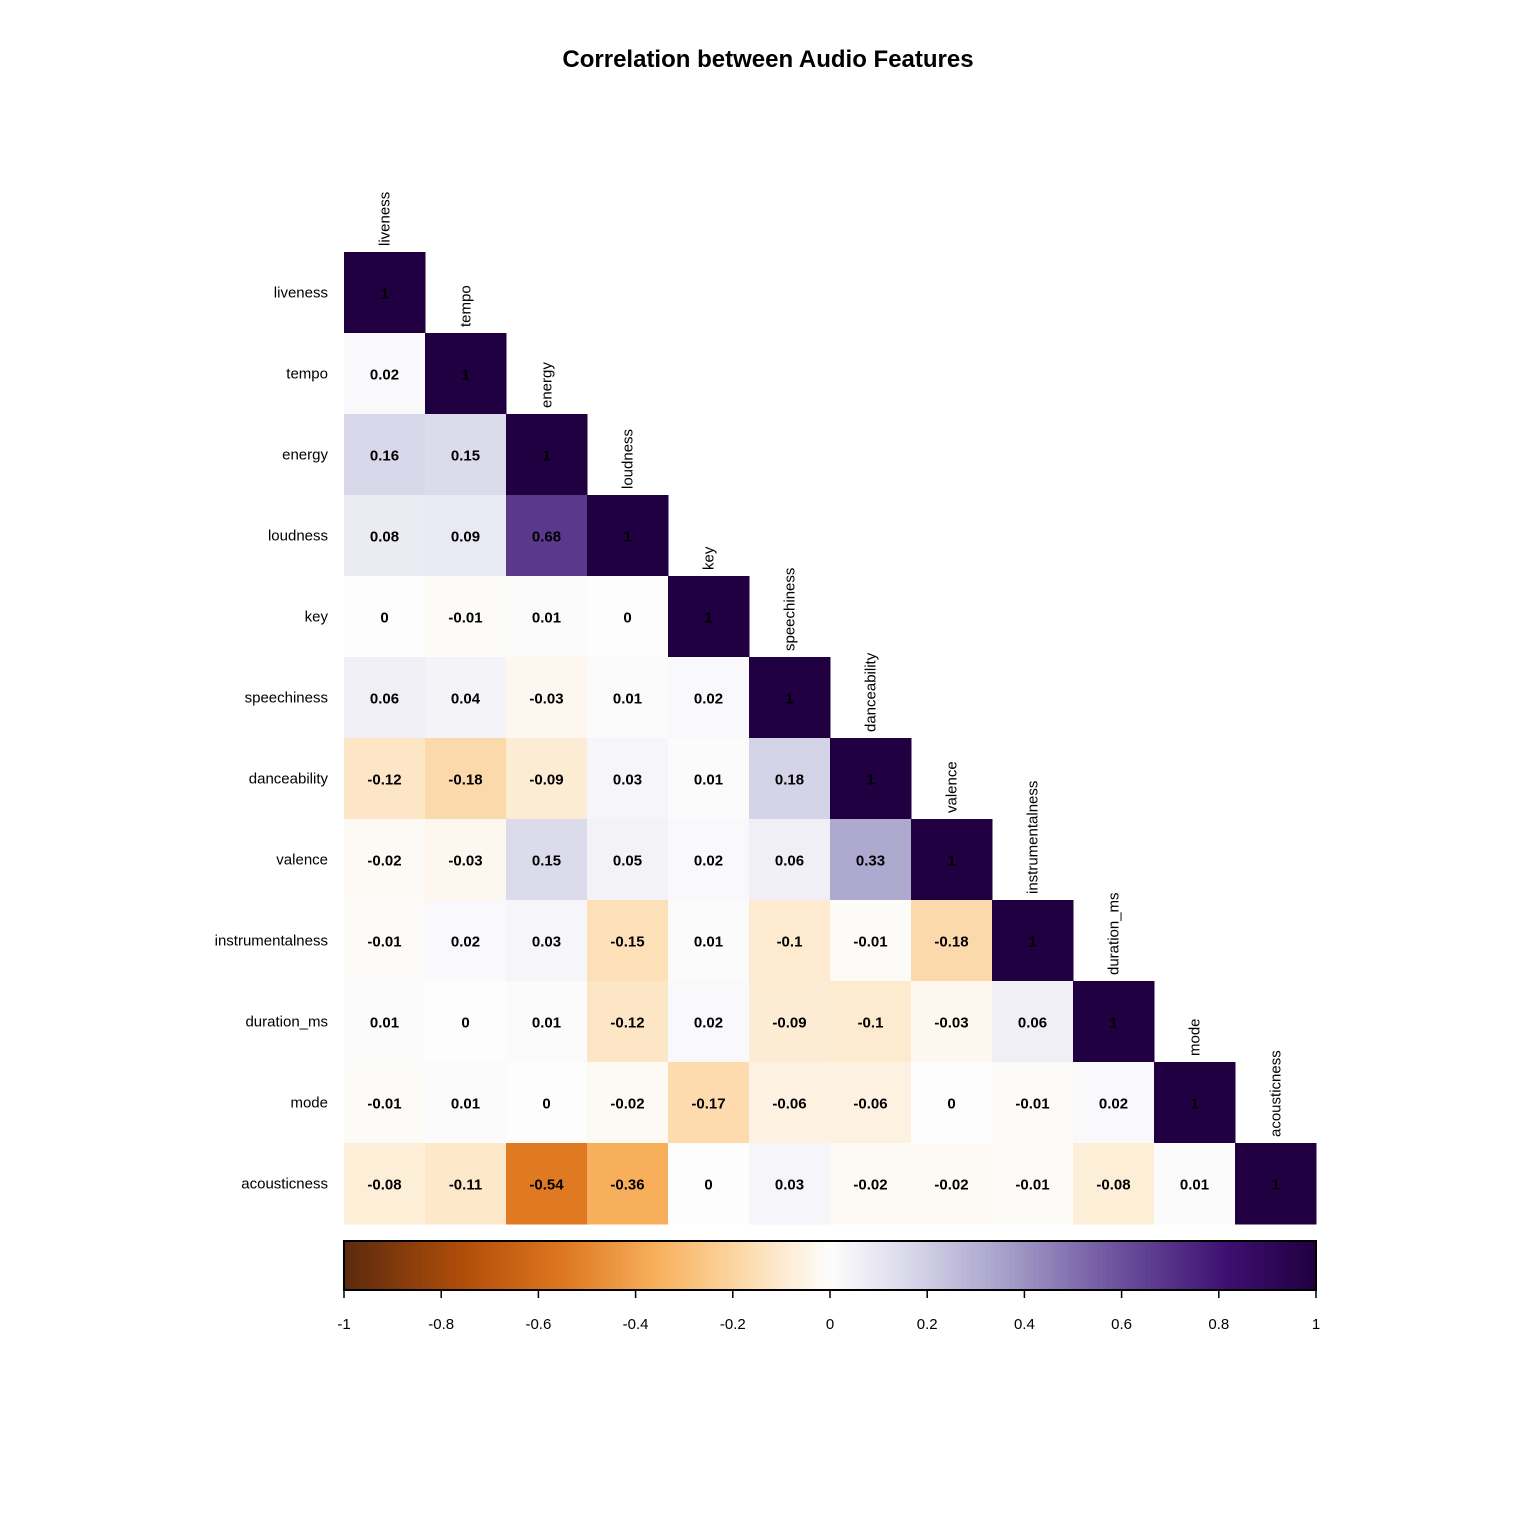  I want to click on cell-value-label: 0.33, so click(870, 861).